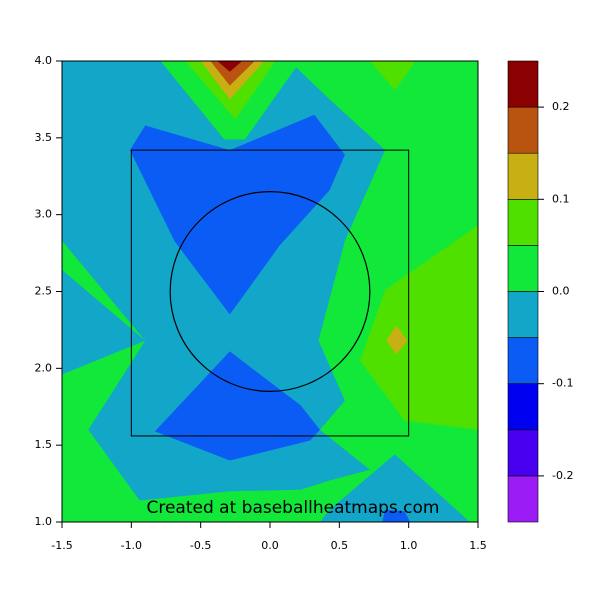 This screenshot has width=600, height=600. I want to click on y-tick-label: 1.5, so click(44, 444).